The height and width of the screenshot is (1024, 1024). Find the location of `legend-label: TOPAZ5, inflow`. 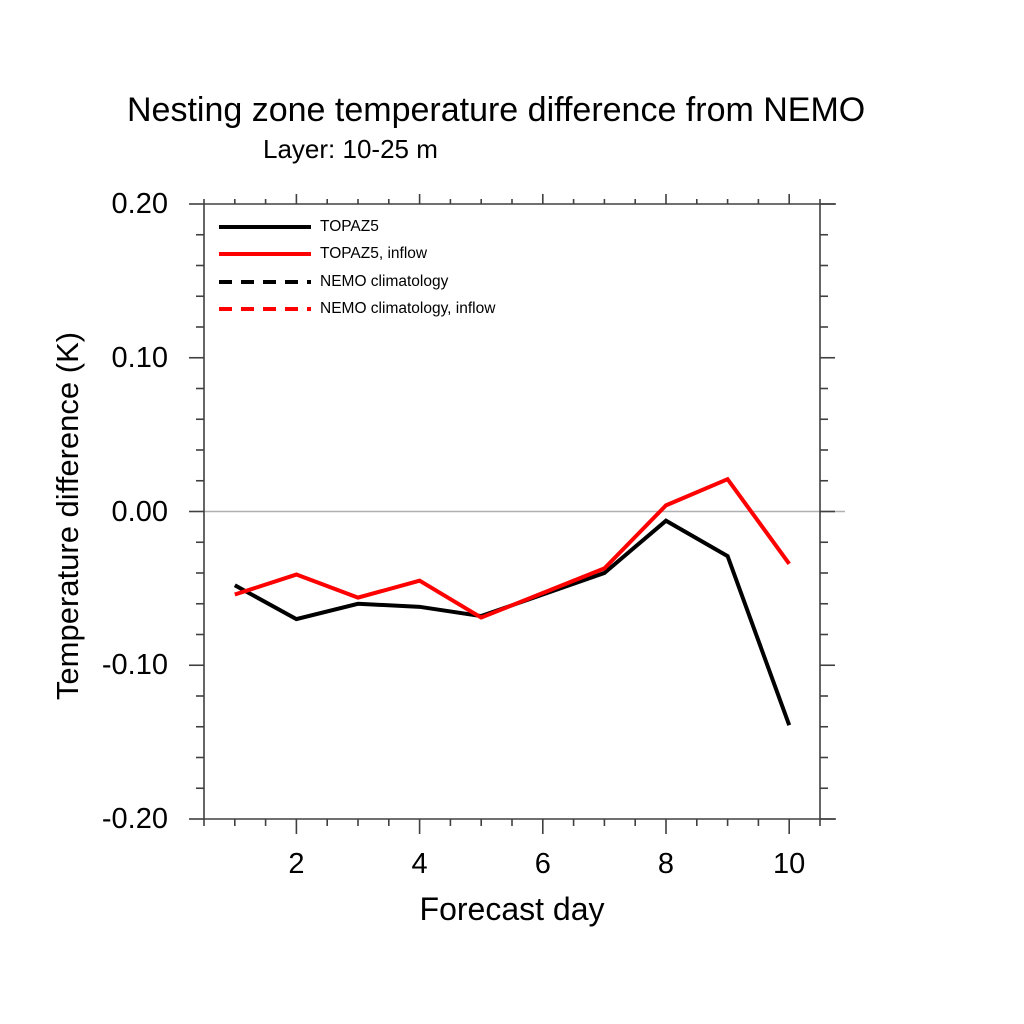

legend-label: TOPAZ5, inflow is located at coordinates (374, 254).